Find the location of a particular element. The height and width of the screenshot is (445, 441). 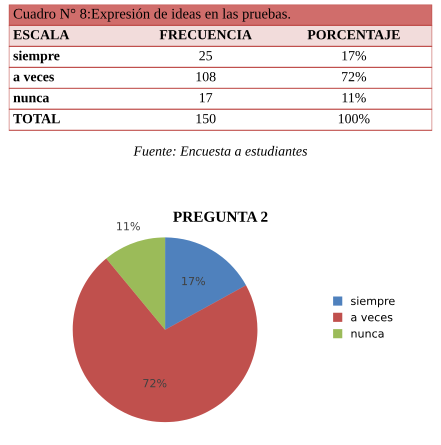

chart-title: PREGUNTA 2 is located at coordinates (220, 217).